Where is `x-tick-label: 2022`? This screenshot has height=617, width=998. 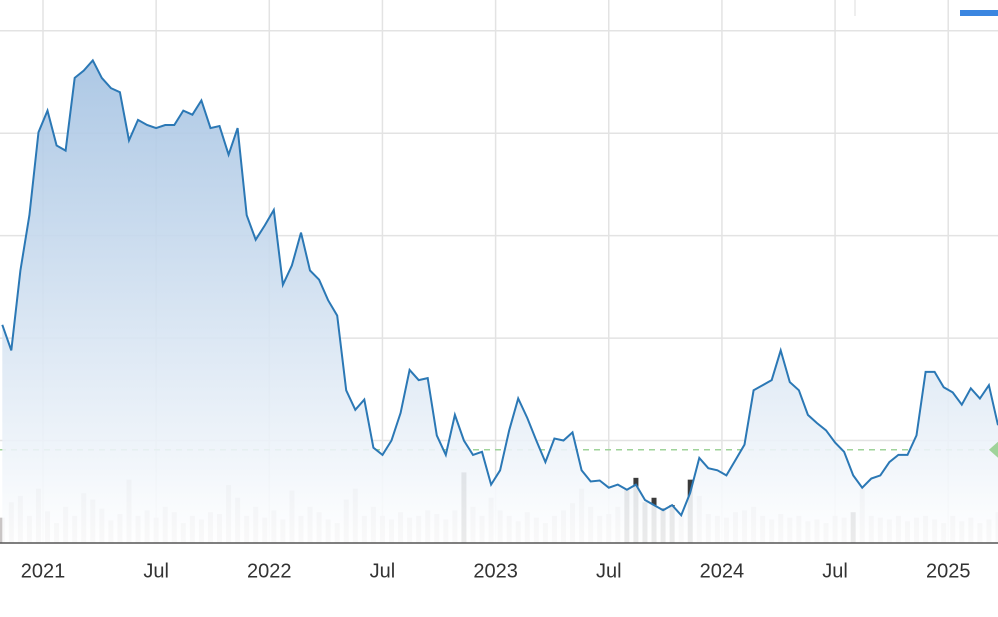
x-tick-label: 2022 is located at coordinates (269, 571).